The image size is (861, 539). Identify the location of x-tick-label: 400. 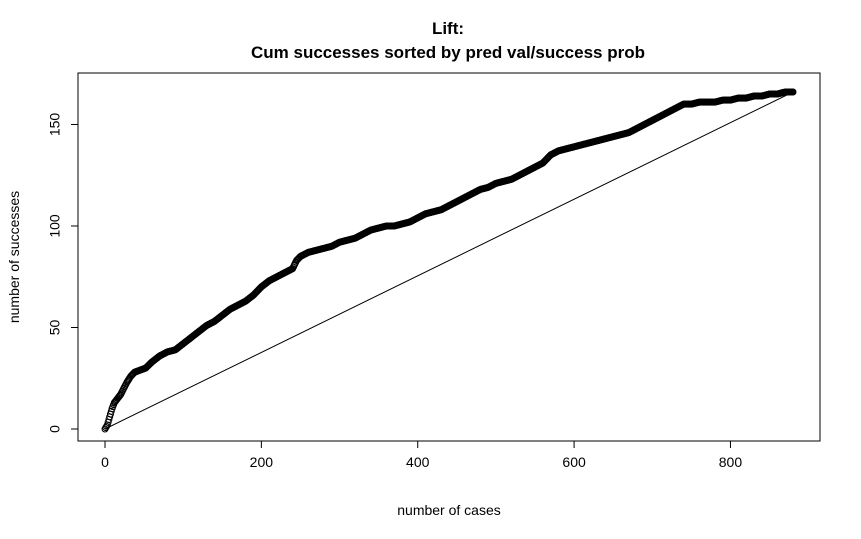
(418, 462).